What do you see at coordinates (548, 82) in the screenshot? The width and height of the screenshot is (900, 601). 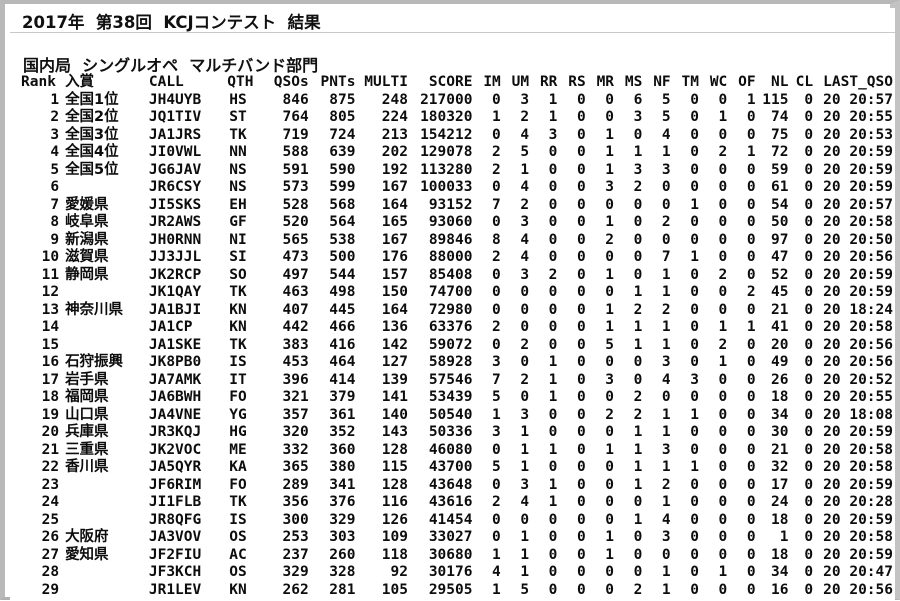 I see `column-header-rr: RR` at bounding box center [548, 82].